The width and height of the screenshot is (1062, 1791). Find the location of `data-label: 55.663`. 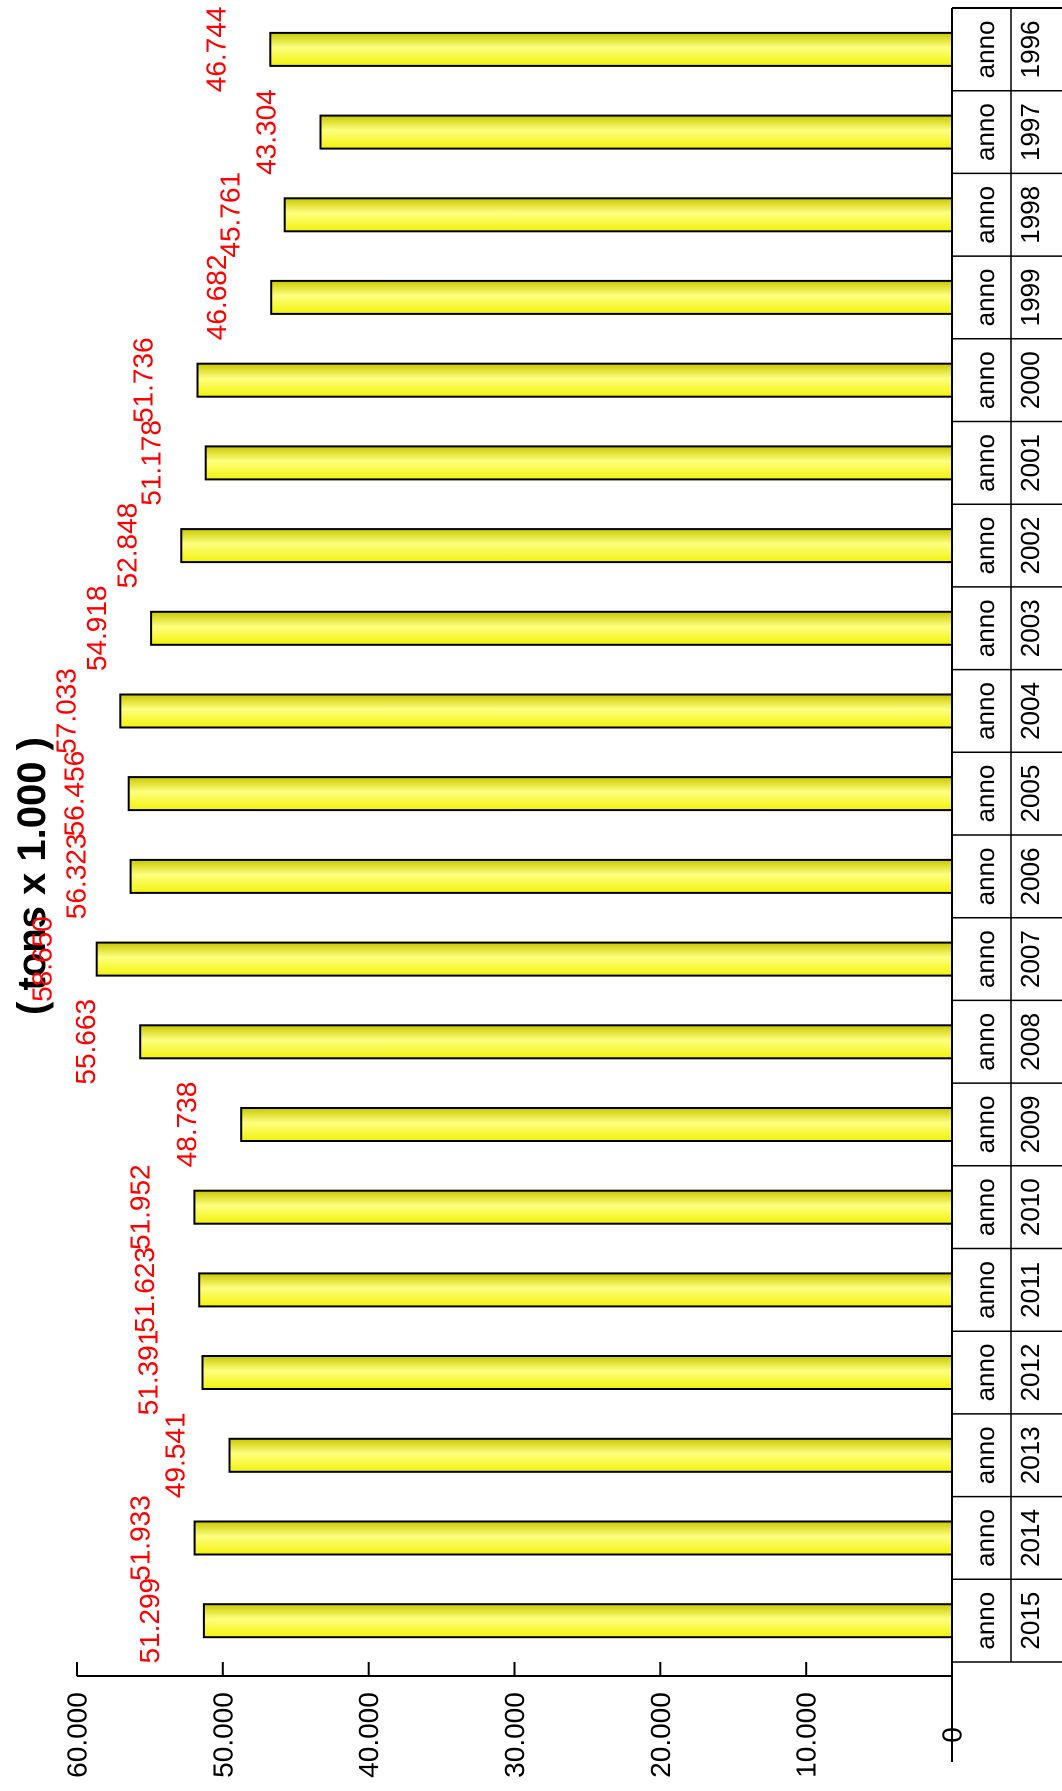

data-label: 55.663 is located at coordinates (85, 1042).